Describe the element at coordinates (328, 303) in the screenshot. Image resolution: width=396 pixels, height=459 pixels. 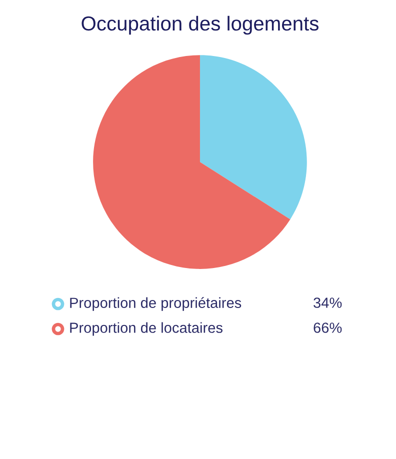
I see `data-label: 34%` at that location.